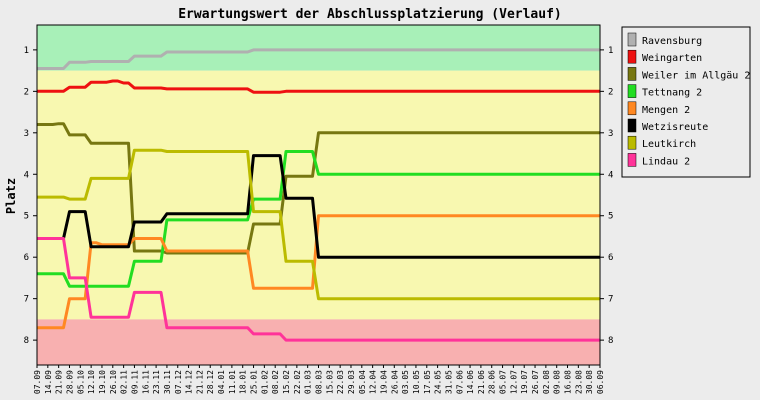  Describe the element at coordinates (26, 300) in the screenshot. I see `y-tick-label-left: 7` at that location.